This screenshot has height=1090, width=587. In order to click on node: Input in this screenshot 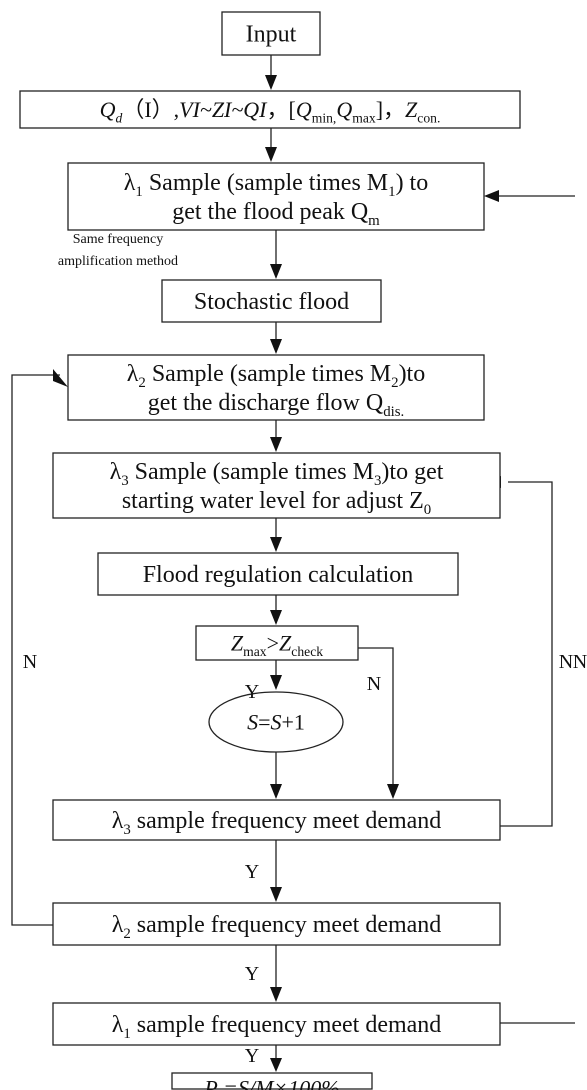, I will do `click(271, 33)`.